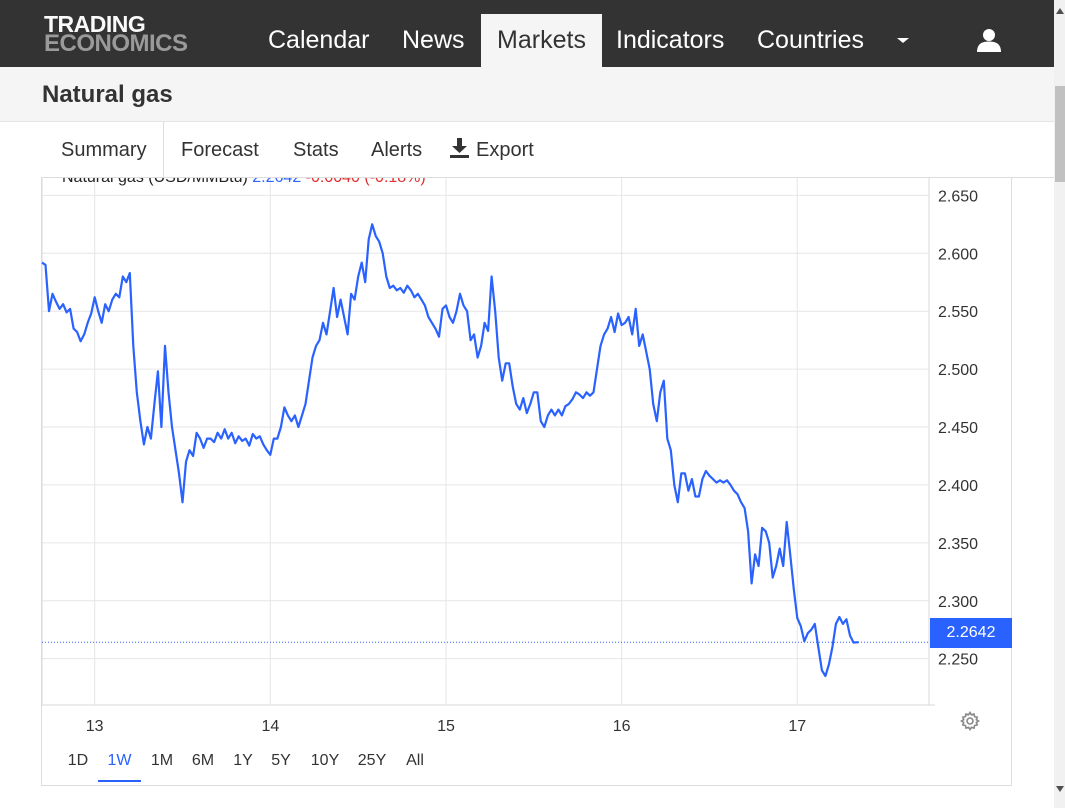  I want to click on tab-bar, so click(547, 150).